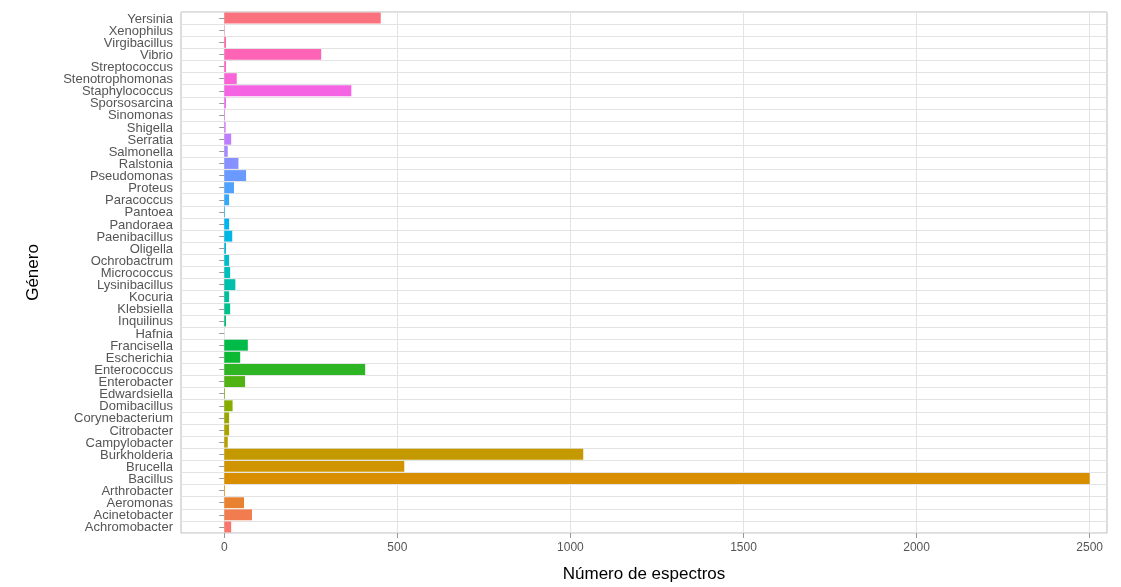  What do you see at coordinates (571, 547) in the screenshot?
I see `x-tick-label: 1000` at bounding box center [571, 547].